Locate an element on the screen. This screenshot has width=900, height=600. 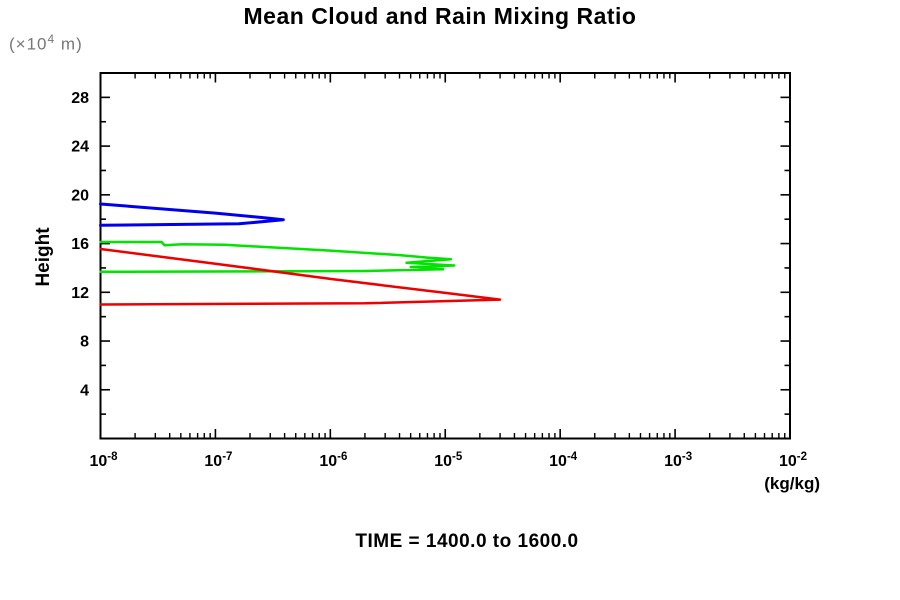
y-tick-label: 20 is located at coordinates (80, 195).